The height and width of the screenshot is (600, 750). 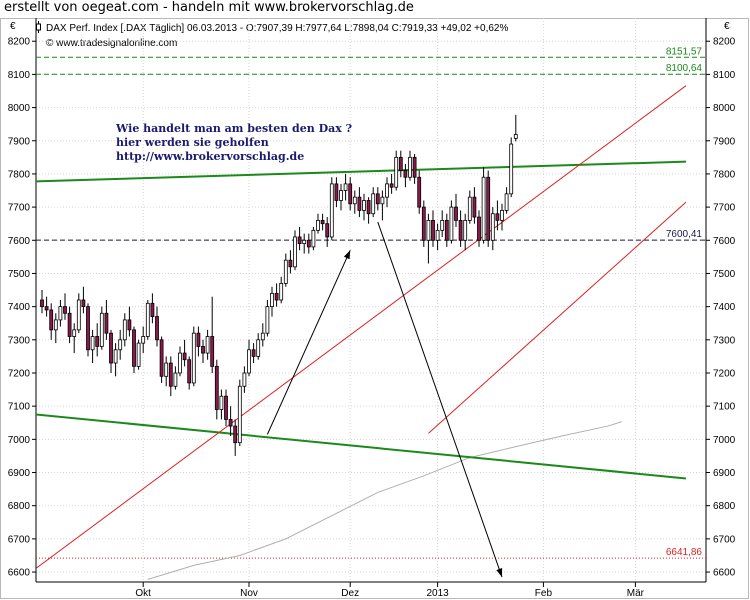 I want to click on y-tick-label-right: 6800, so click(x=724, y=506).